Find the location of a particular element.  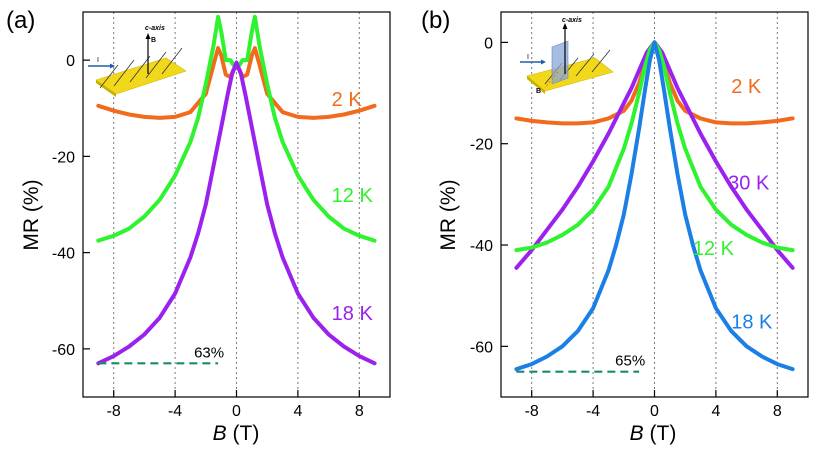

c-axis-arrowhead-b is located at coordinates (565, 26).